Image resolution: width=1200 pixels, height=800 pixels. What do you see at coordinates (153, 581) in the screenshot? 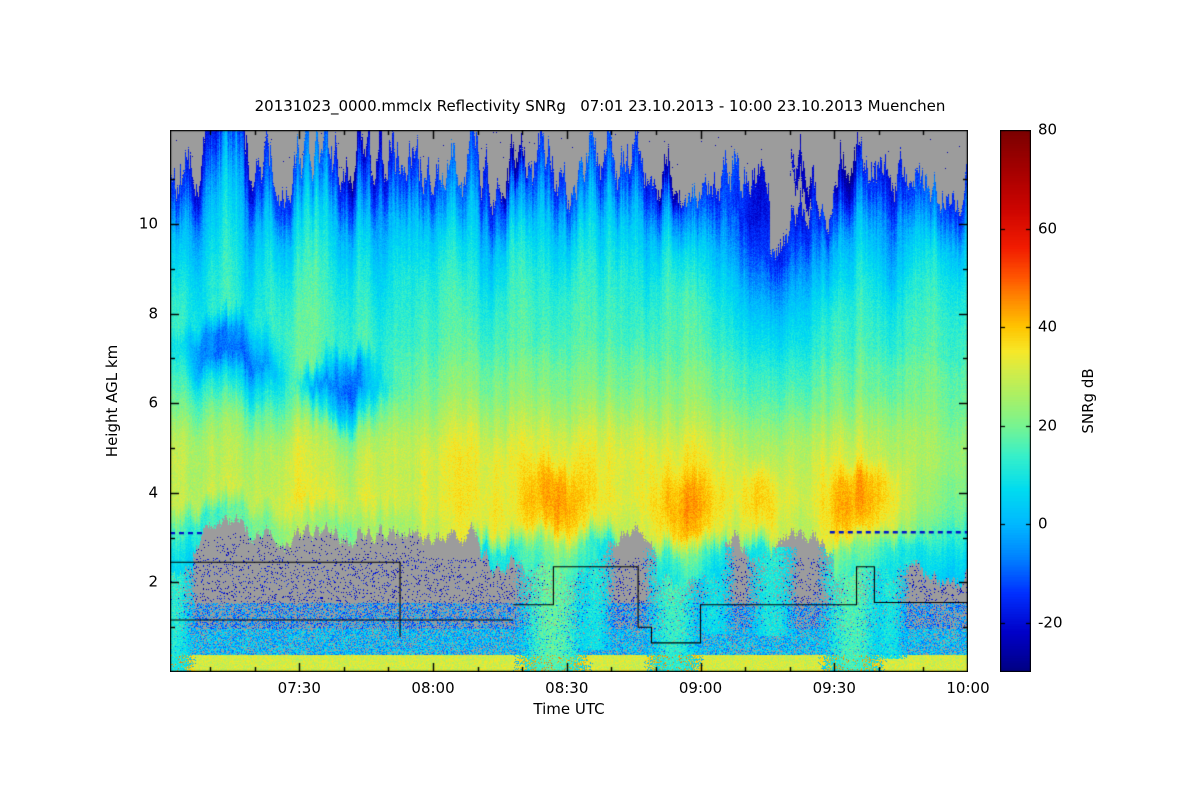
I see `y-tick-label: 2` at bounding box center [153, 581].